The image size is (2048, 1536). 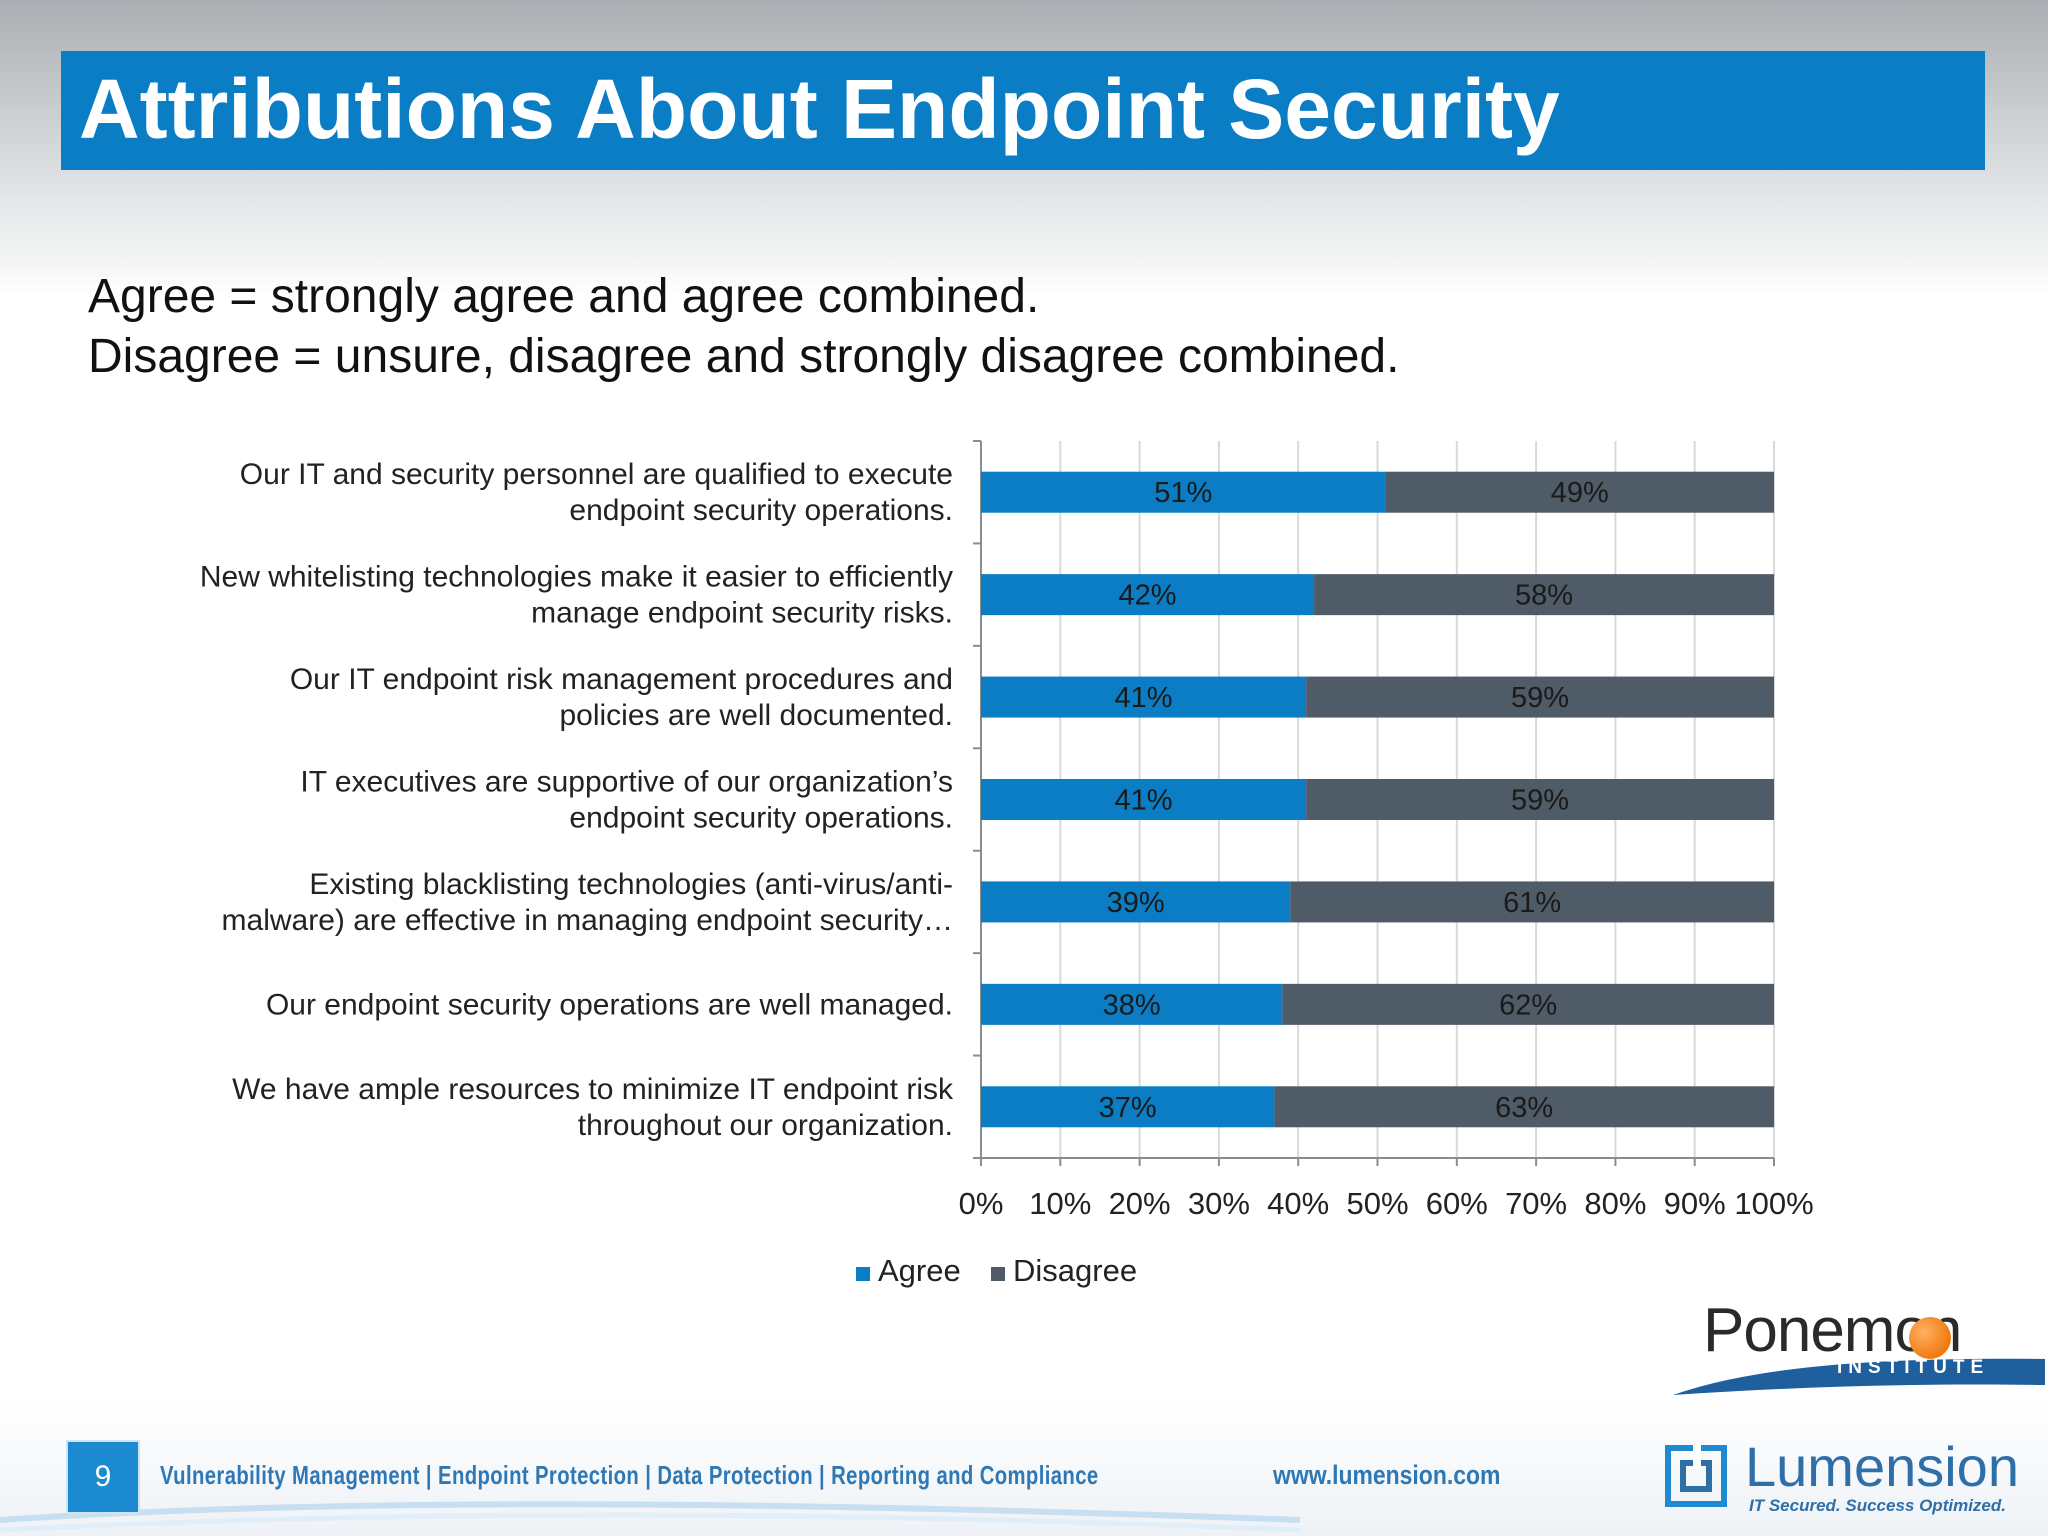 I want to click on ponemon-subtitle: INSTITUTE, so click(x=1913, y=1367).